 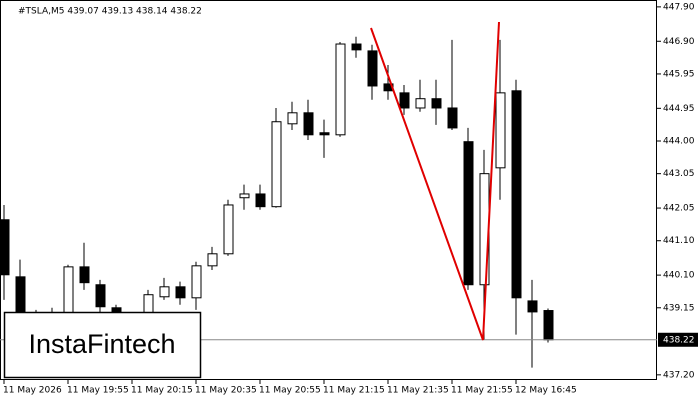 What do you see at coordinates (482, 391) in the screenshot?
I see `x-tick-label: 11 May 21:55` at bounding box center [482, 391].